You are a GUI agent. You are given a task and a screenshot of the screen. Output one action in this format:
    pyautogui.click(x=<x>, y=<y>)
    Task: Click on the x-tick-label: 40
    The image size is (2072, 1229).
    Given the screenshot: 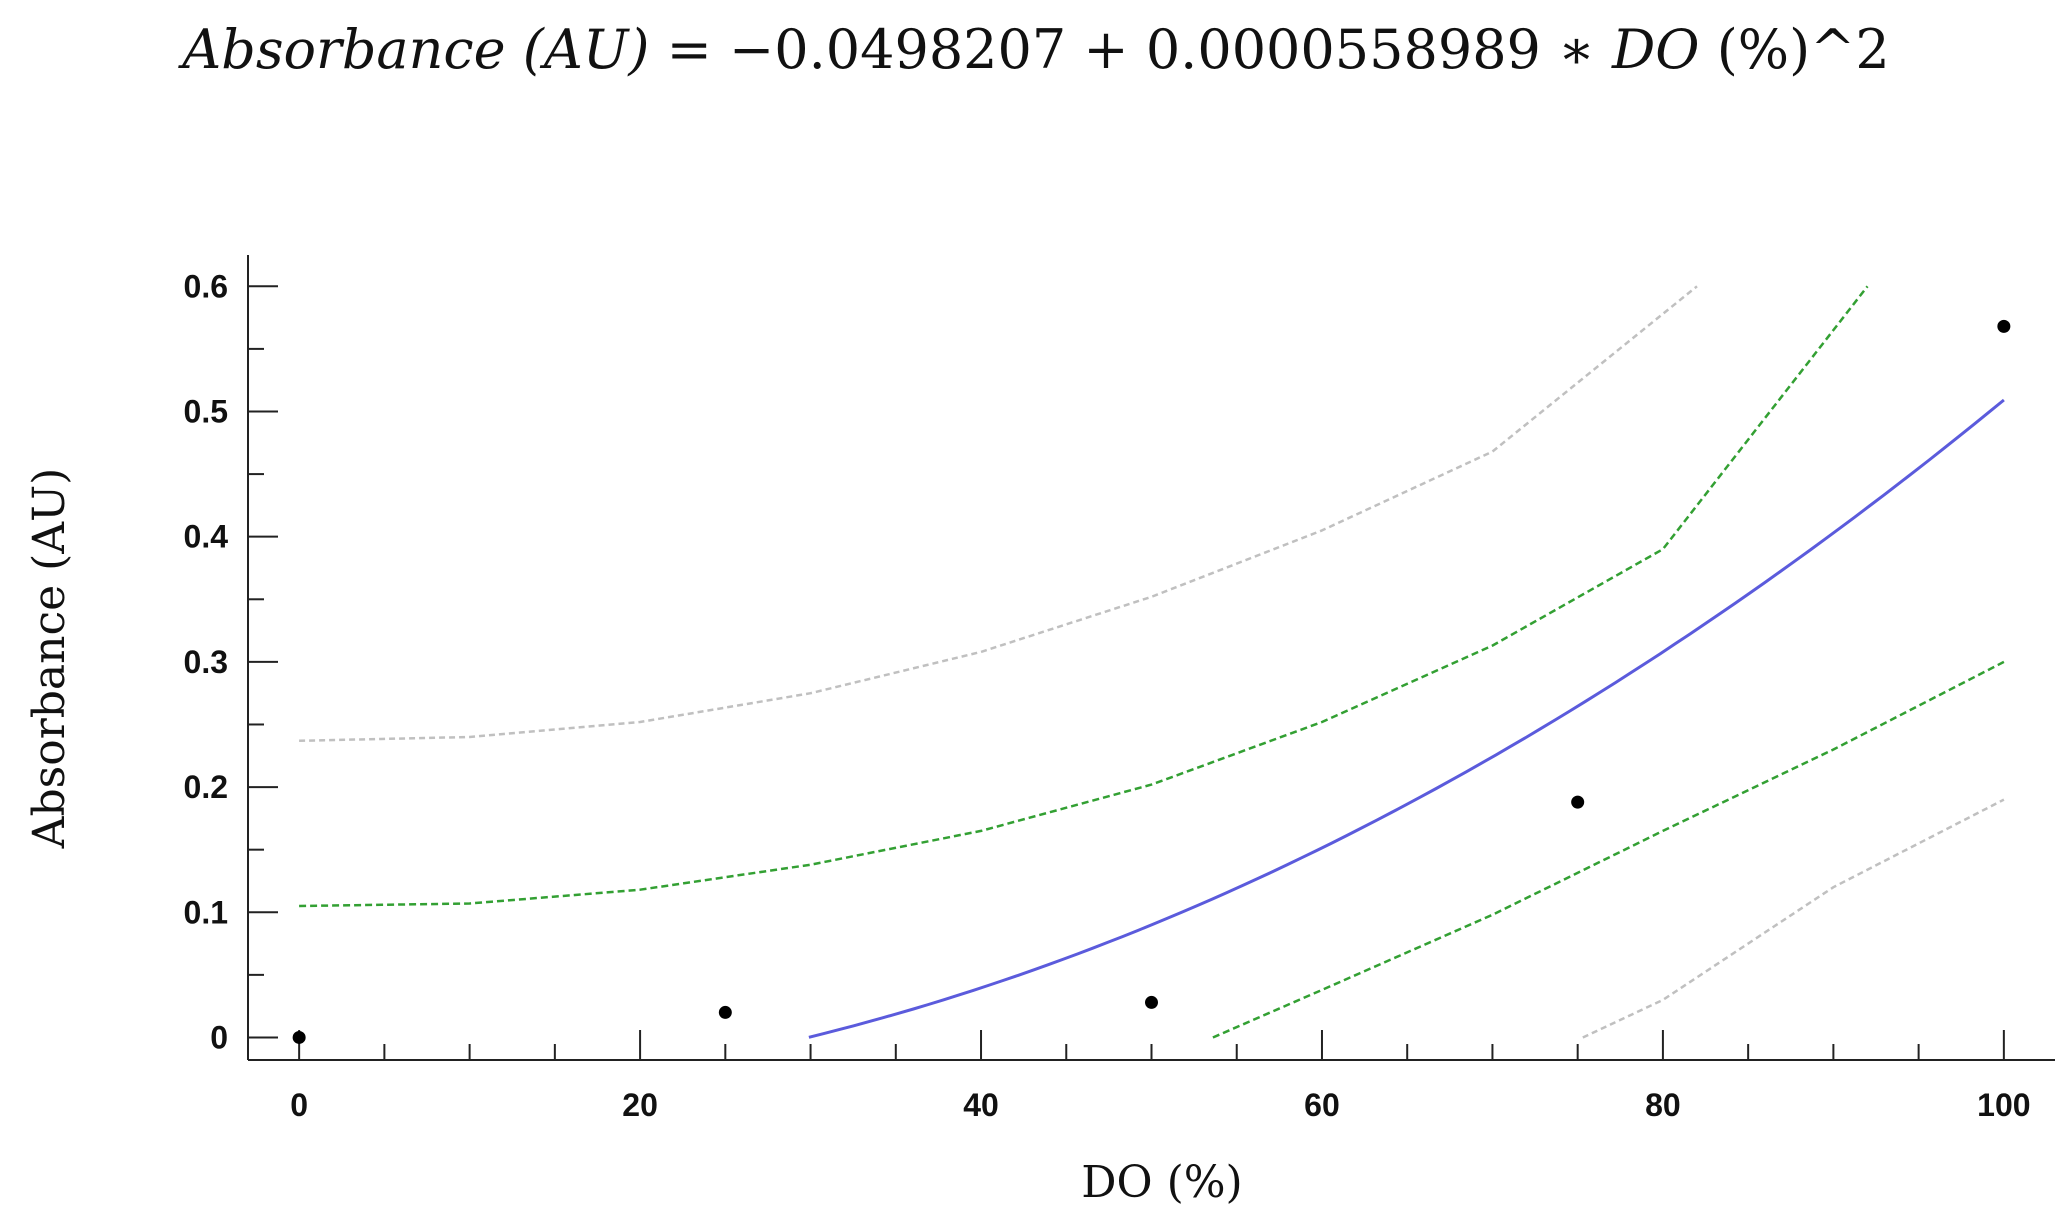 What is the action you would take?
    pyautogui.click(x=981, y=1105)
    